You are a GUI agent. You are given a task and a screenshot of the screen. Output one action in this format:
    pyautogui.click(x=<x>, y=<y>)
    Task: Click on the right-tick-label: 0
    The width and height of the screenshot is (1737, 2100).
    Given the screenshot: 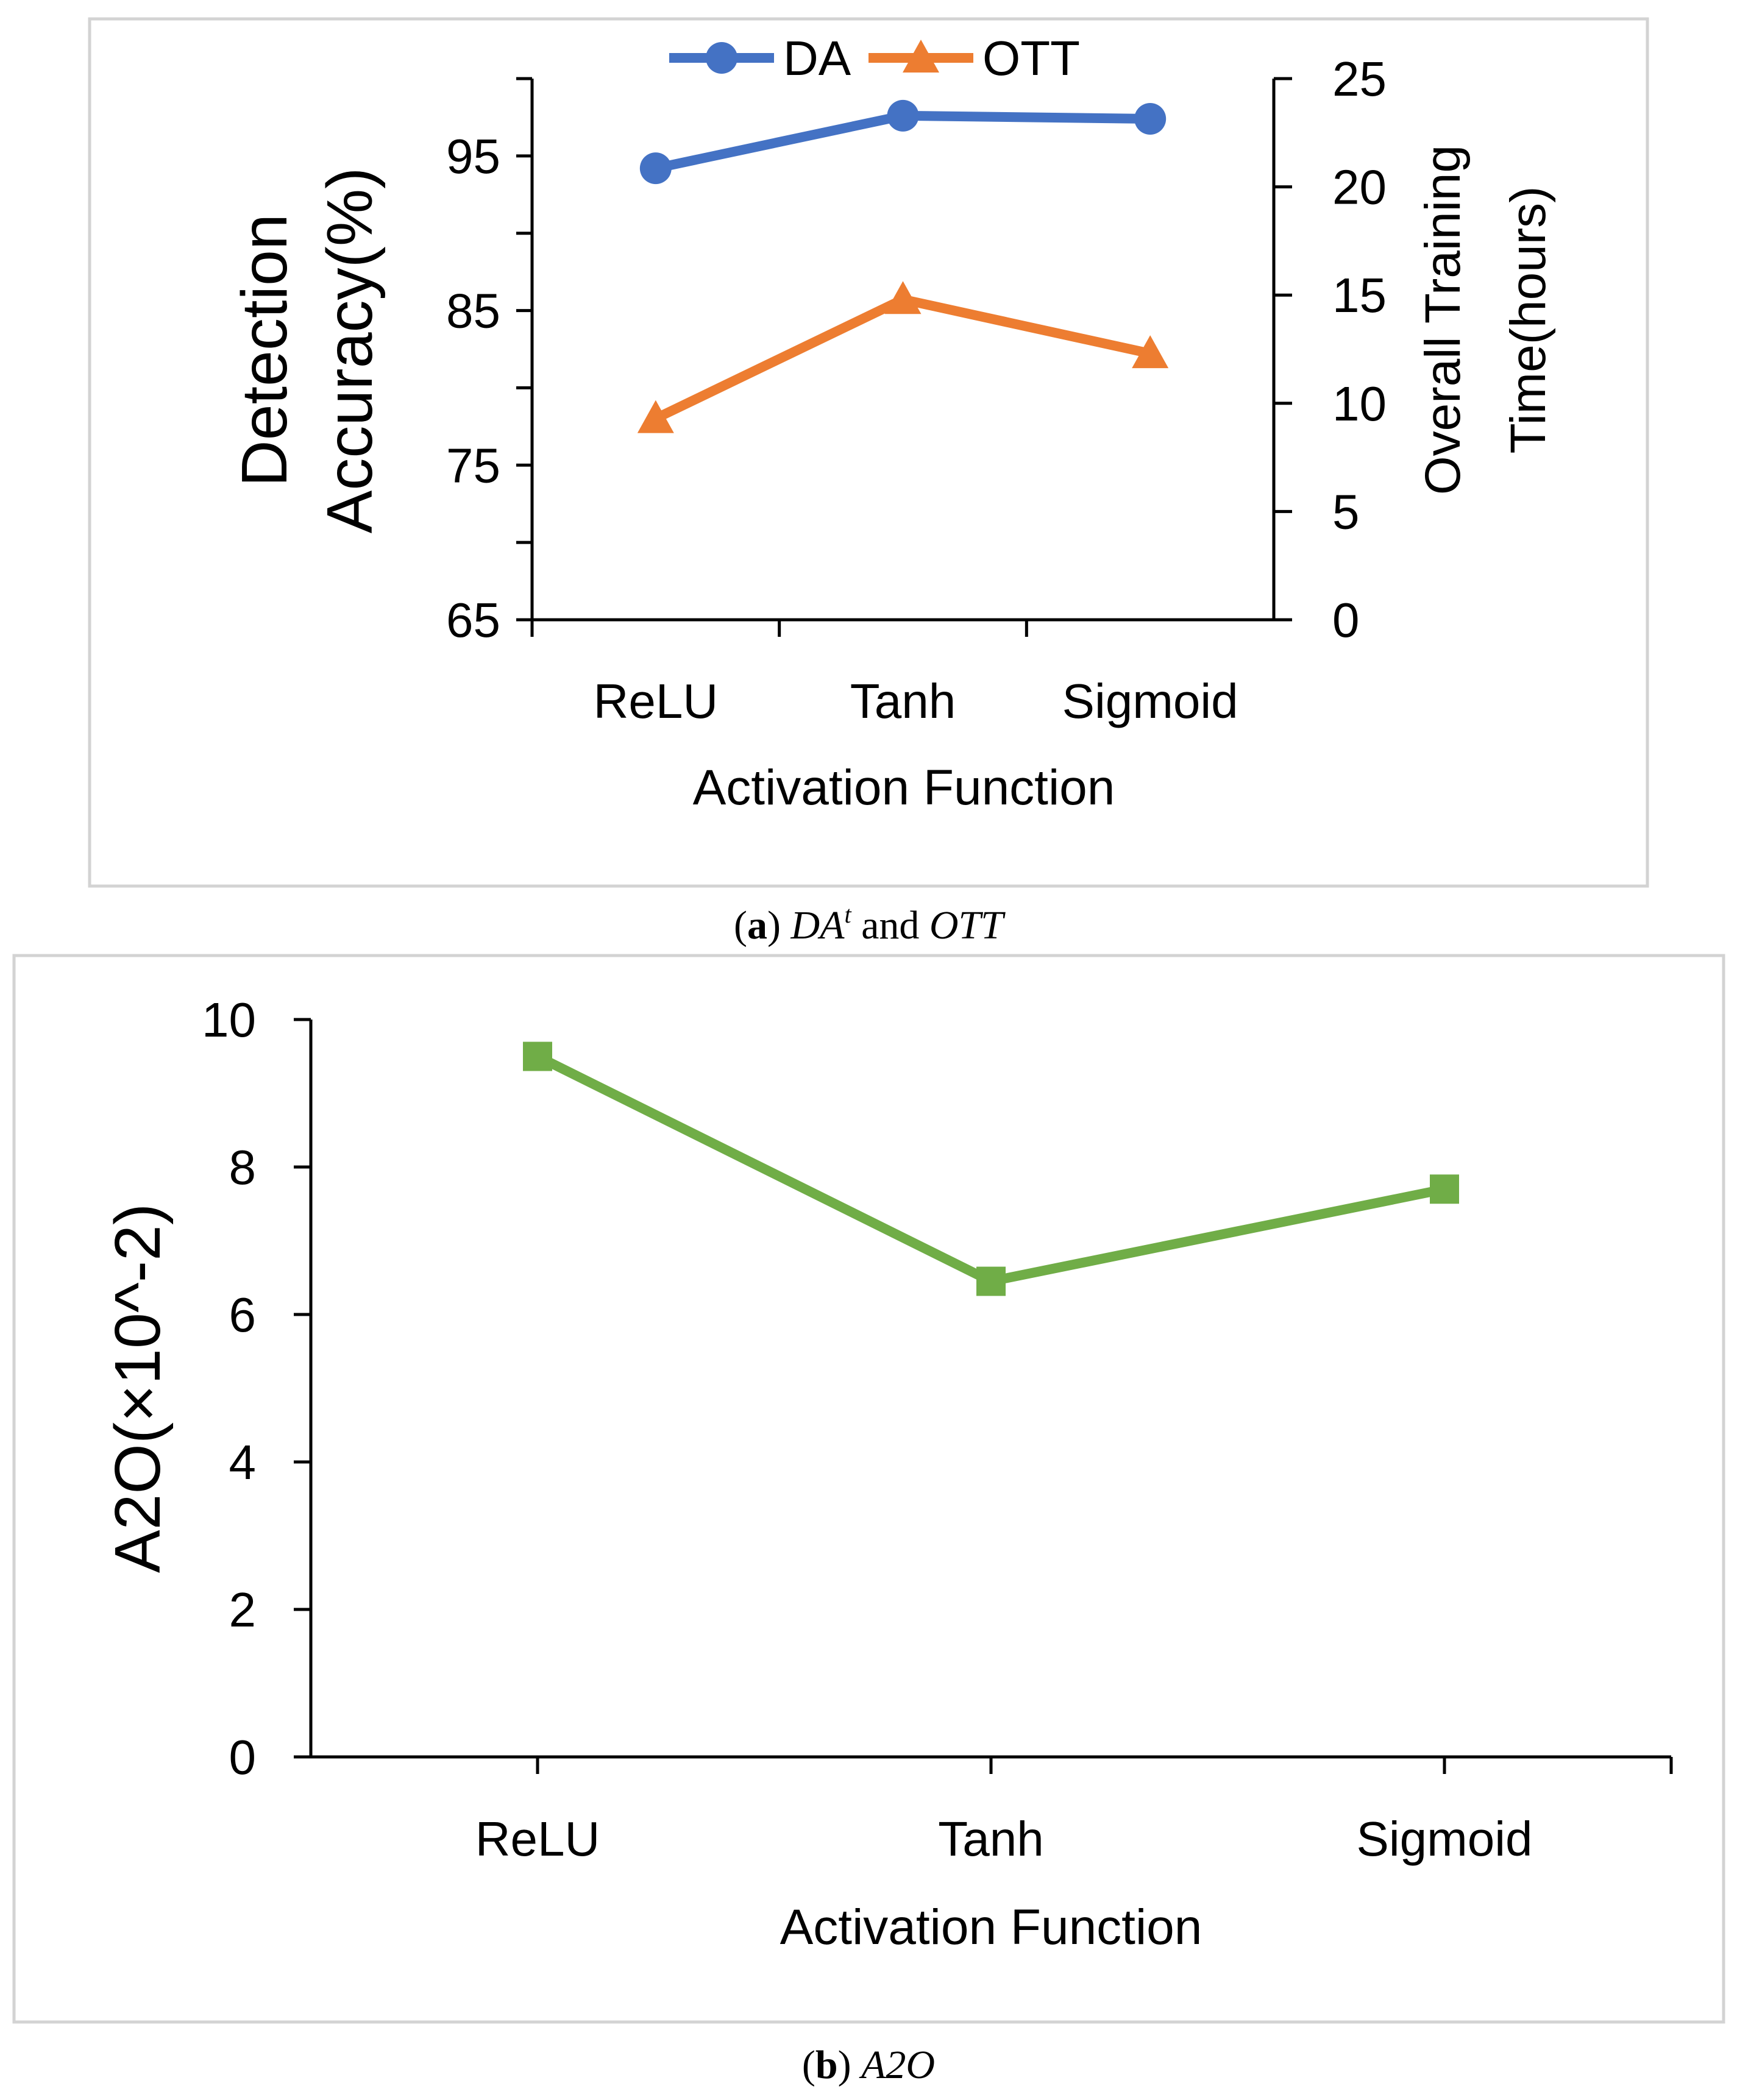 What is the action you would take?
    pyautogui.click(x=1346, y=620)
    